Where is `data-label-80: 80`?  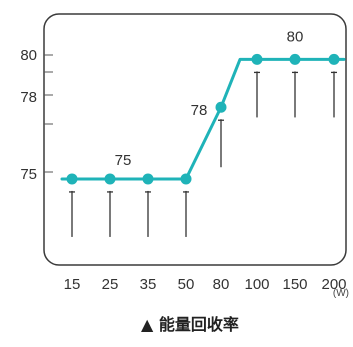 data-label-80: 80 is located at coordinates (295, 36).